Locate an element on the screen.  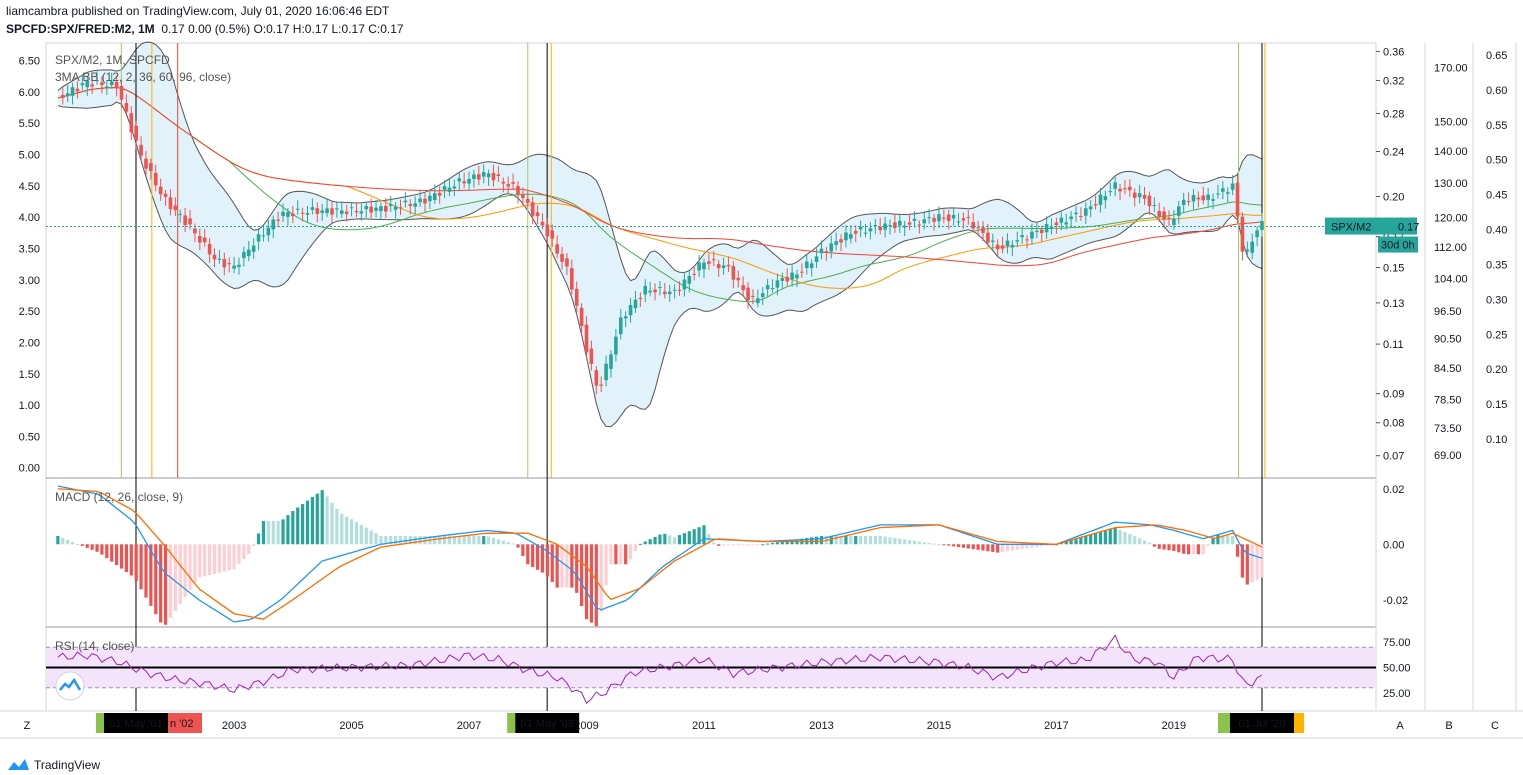
change-value: 0.00 (0.5%) is located at coordinates (219, 29).